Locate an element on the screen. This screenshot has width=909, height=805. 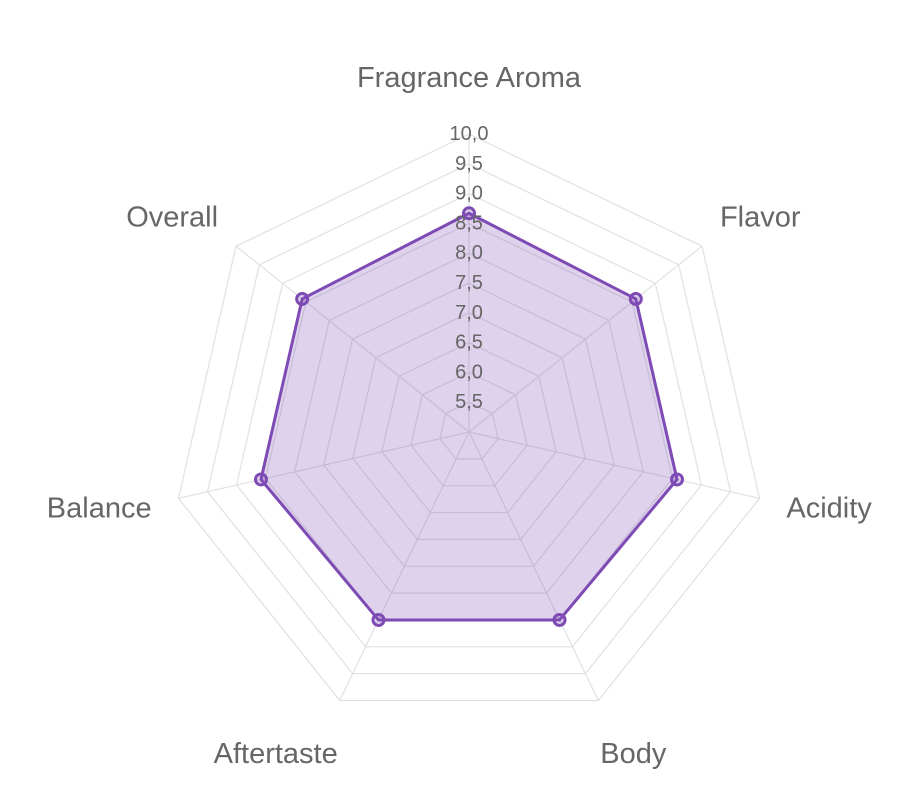
spoke-aftertaste is located at coordinates (404, 566).